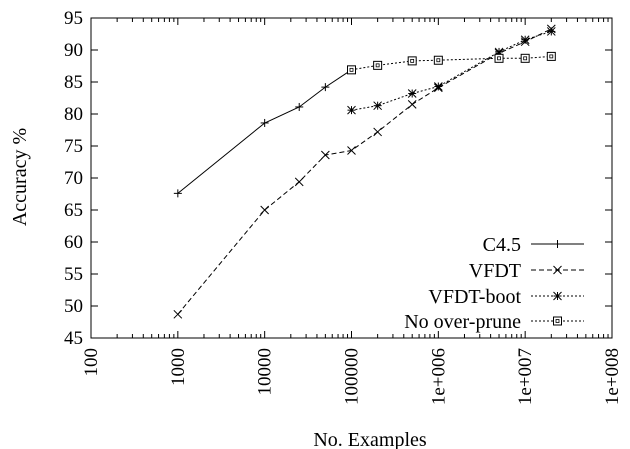 The width and height of the screenshot is (630, 449). What do you see at coordinates (73, 210) in the screenshot?
I see `y-tick-label: 65` at bounding box center [73, 210].